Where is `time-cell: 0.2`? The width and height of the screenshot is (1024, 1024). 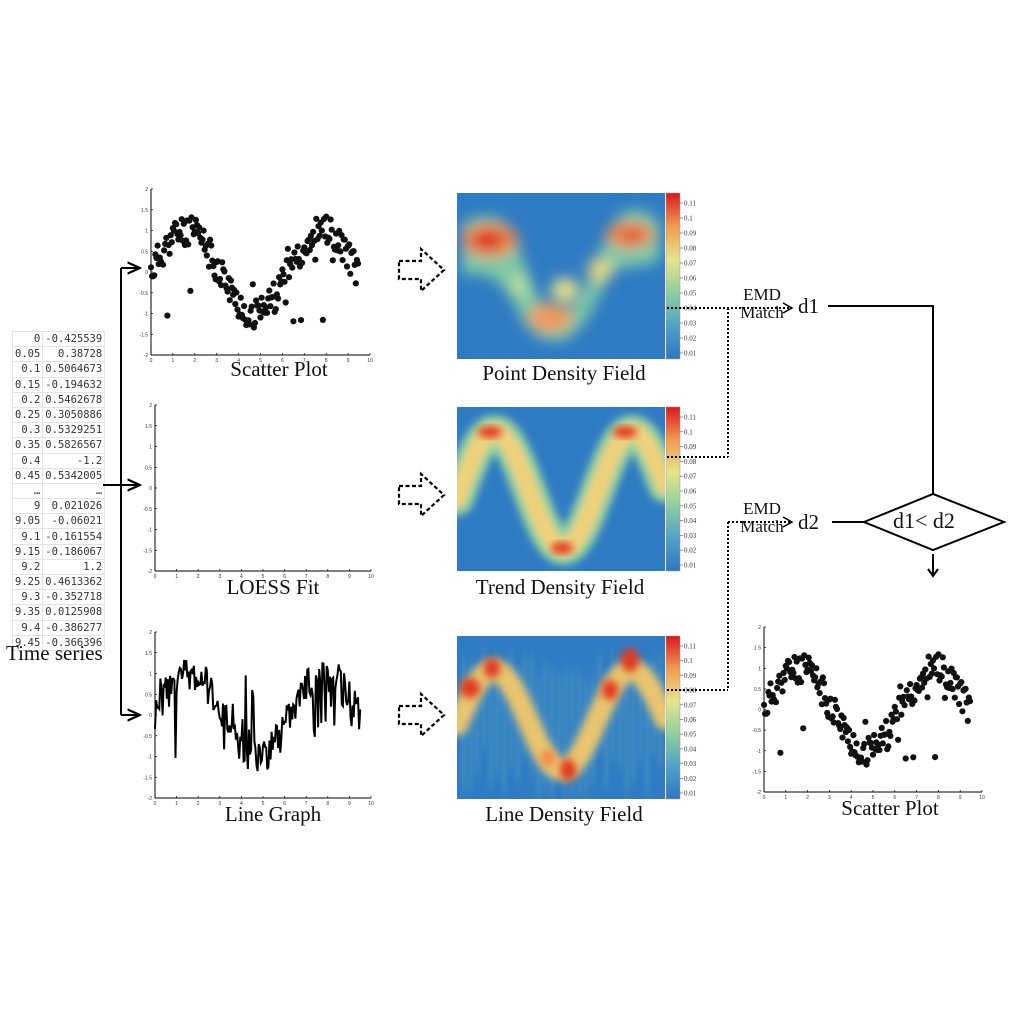
time-cell: 0.2 is located at coordinates (27, 399).